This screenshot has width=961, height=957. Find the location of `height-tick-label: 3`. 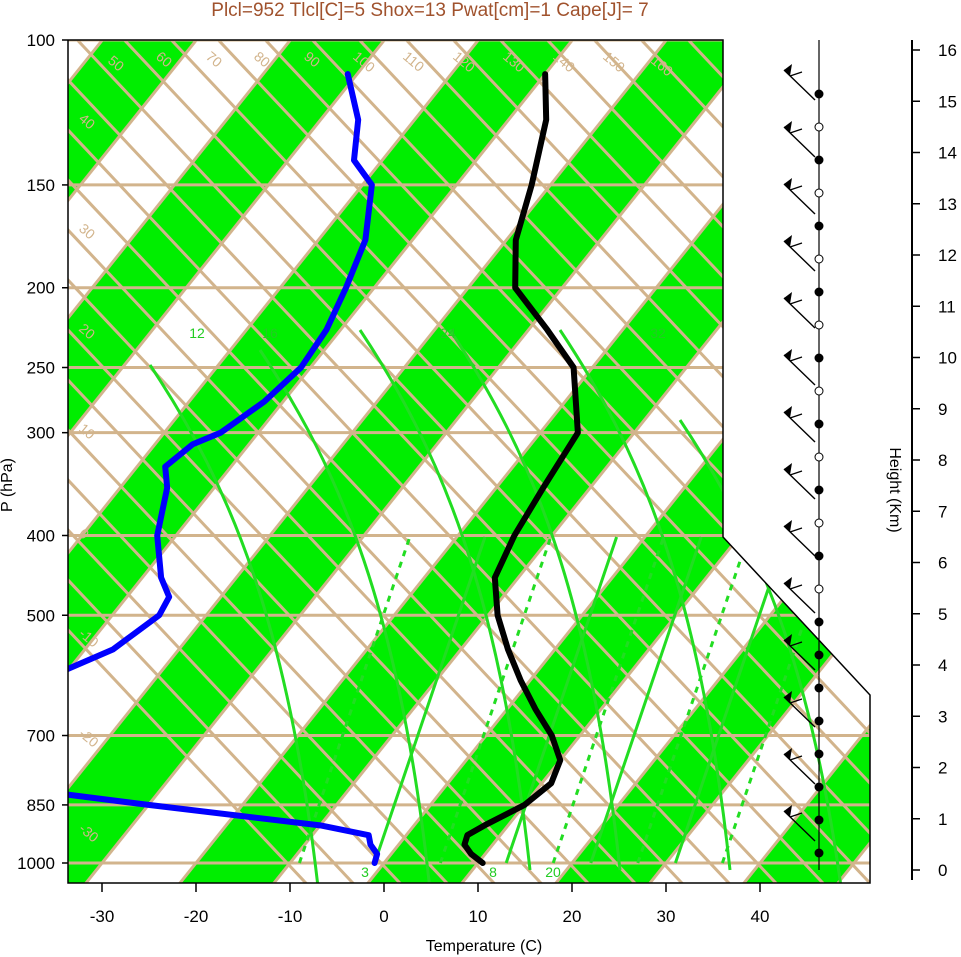

height-tick-label: 3 is located at coordinates (942, 716).